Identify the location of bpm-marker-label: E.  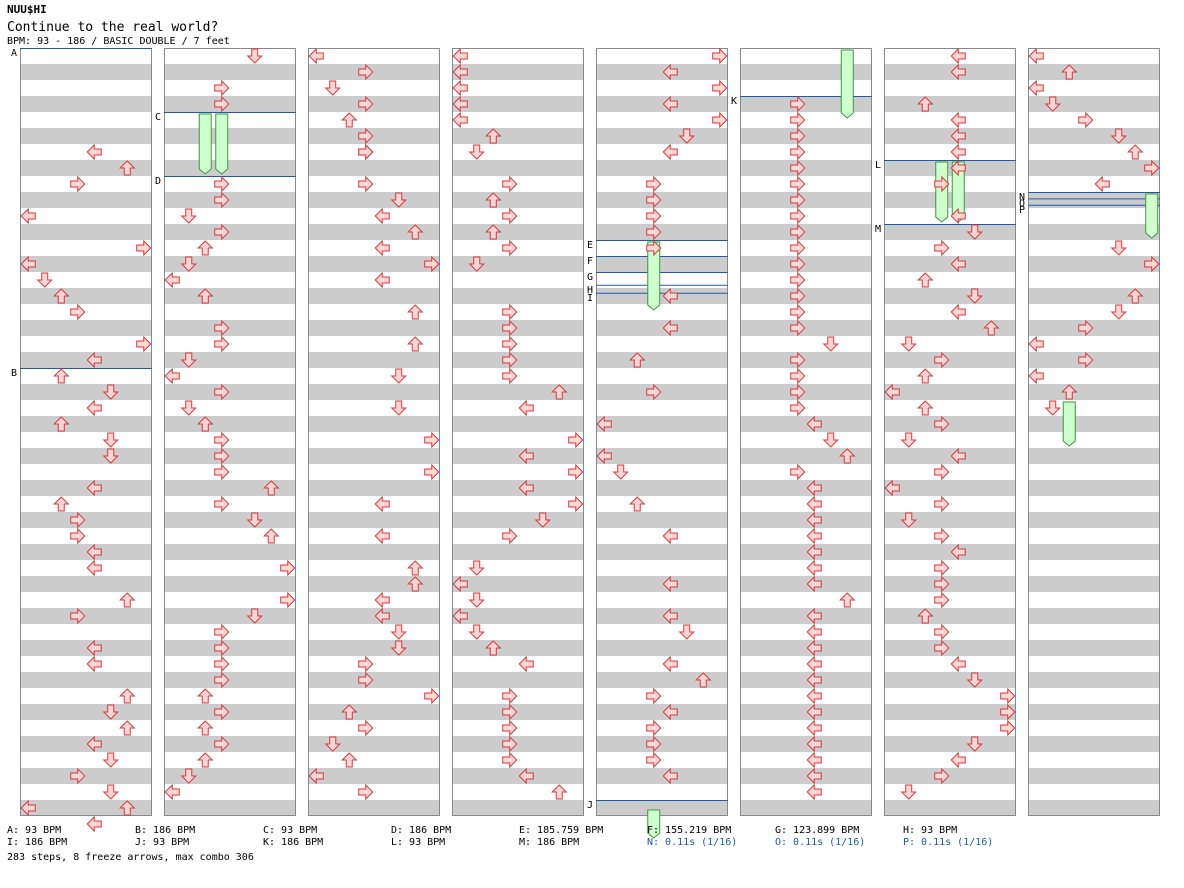
(590, 245).